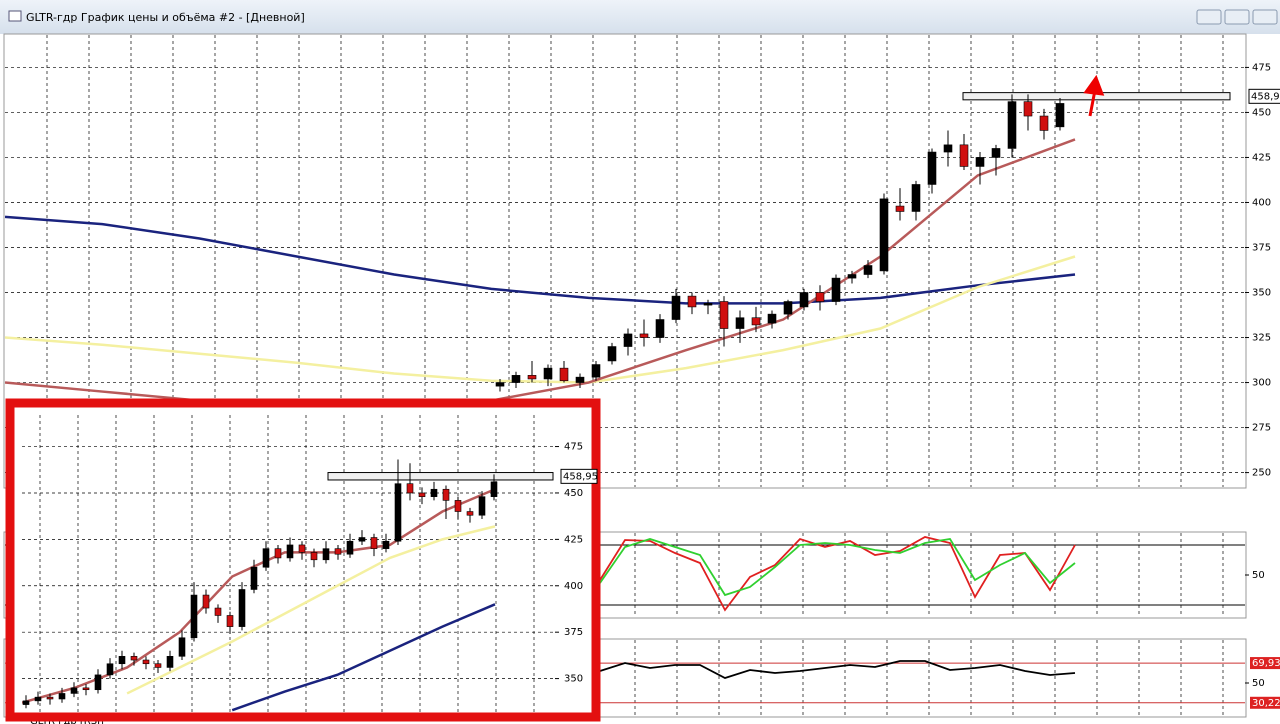  Describe the element at coordinates (15, 16) in the screenshot. I see `window-icon` at that location.